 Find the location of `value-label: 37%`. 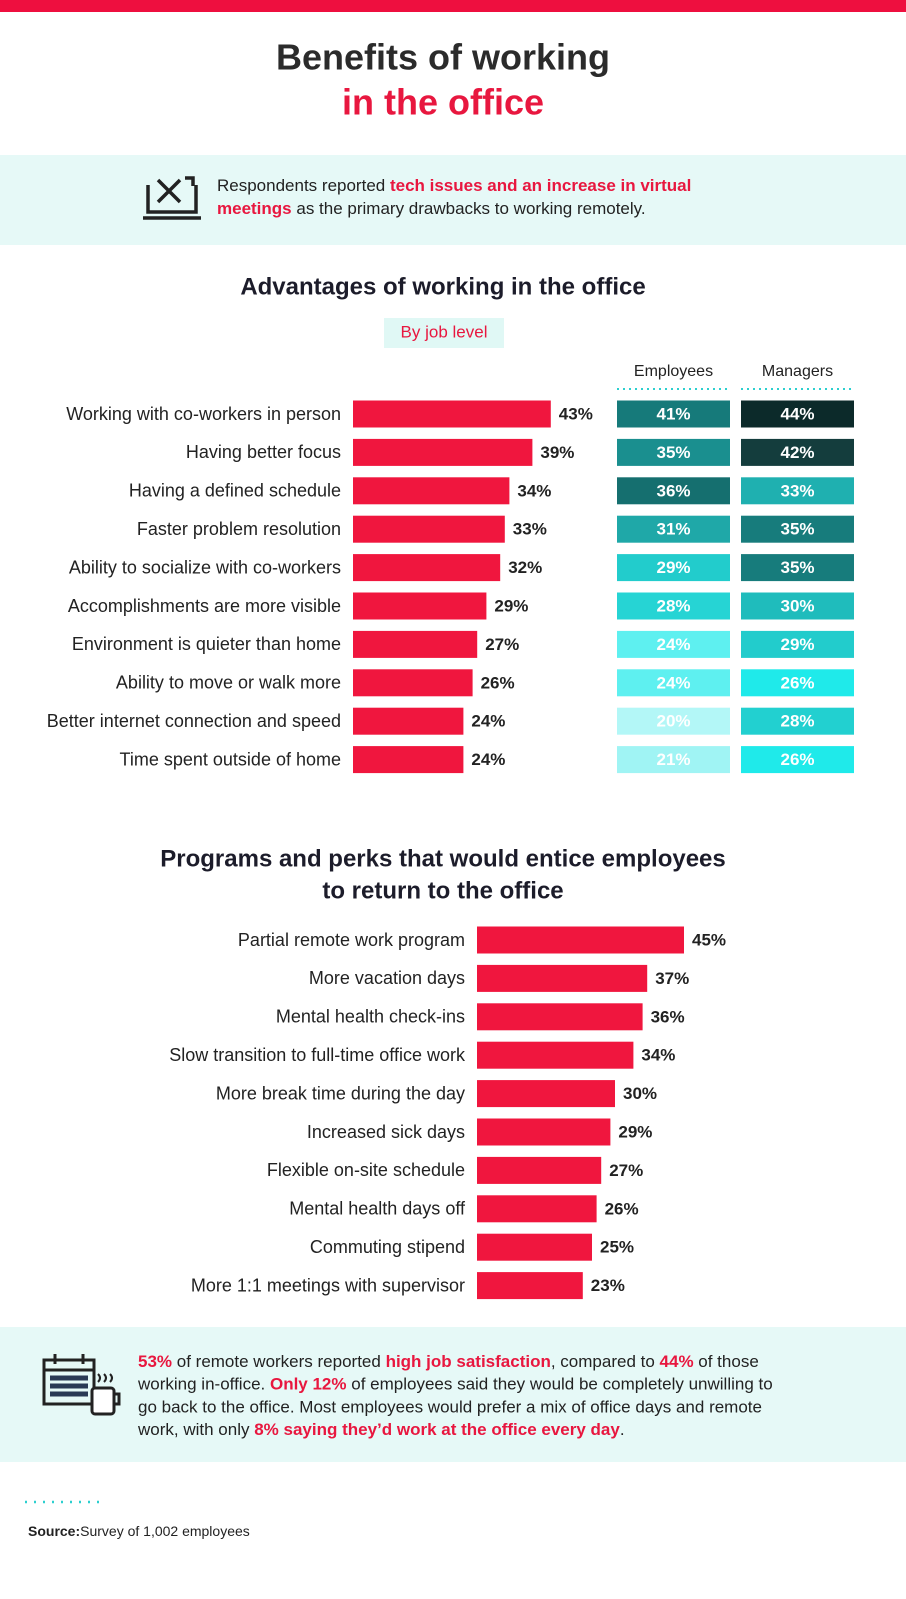

value-label: 37% is located at coordinates (672, 978).